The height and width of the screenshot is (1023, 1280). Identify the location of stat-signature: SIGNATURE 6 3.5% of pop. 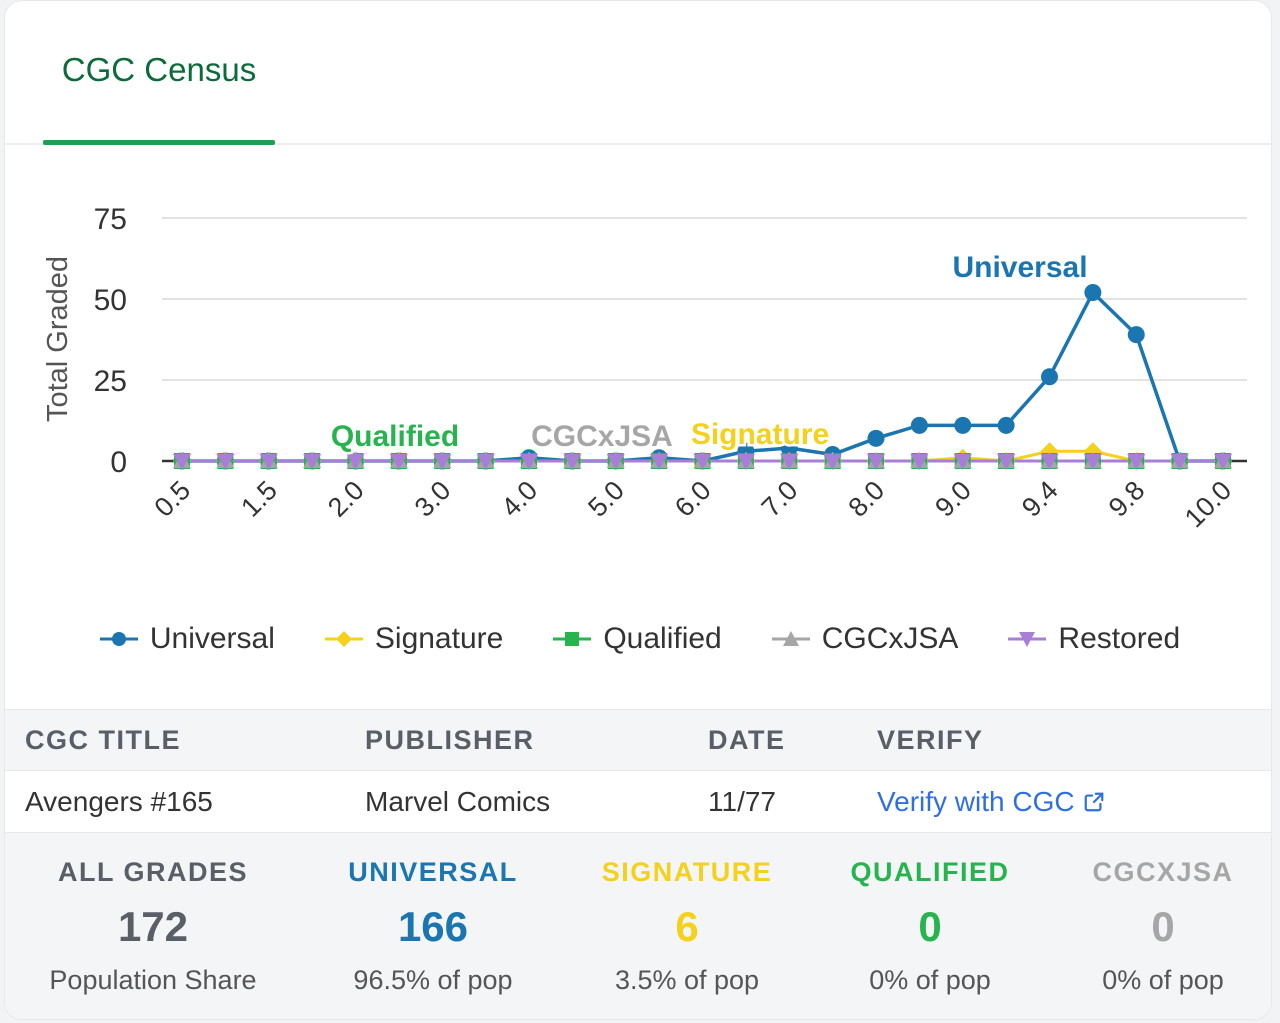
(687, 926).